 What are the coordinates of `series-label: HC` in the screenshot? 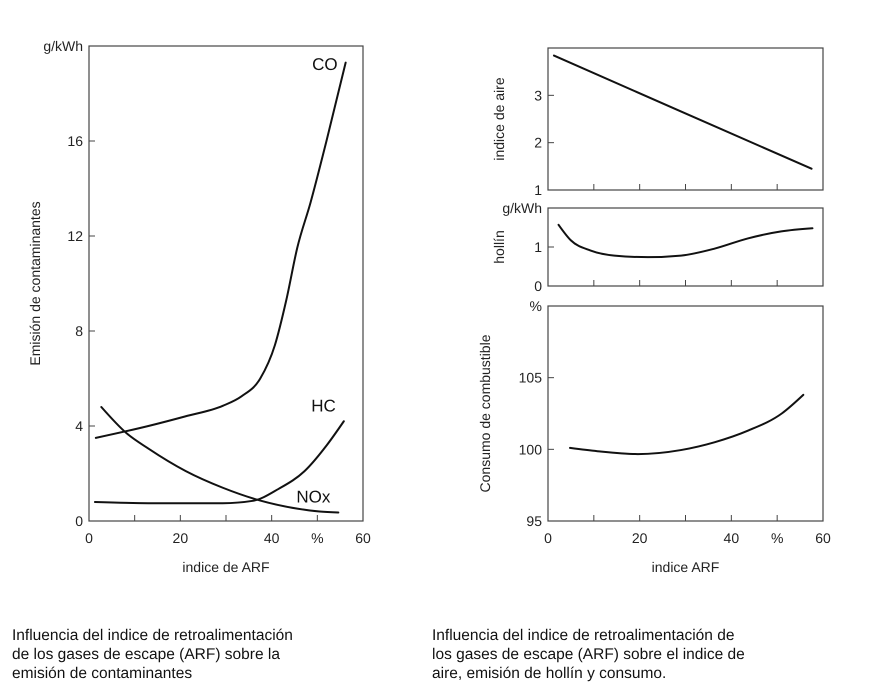 It's located at (323, 406).